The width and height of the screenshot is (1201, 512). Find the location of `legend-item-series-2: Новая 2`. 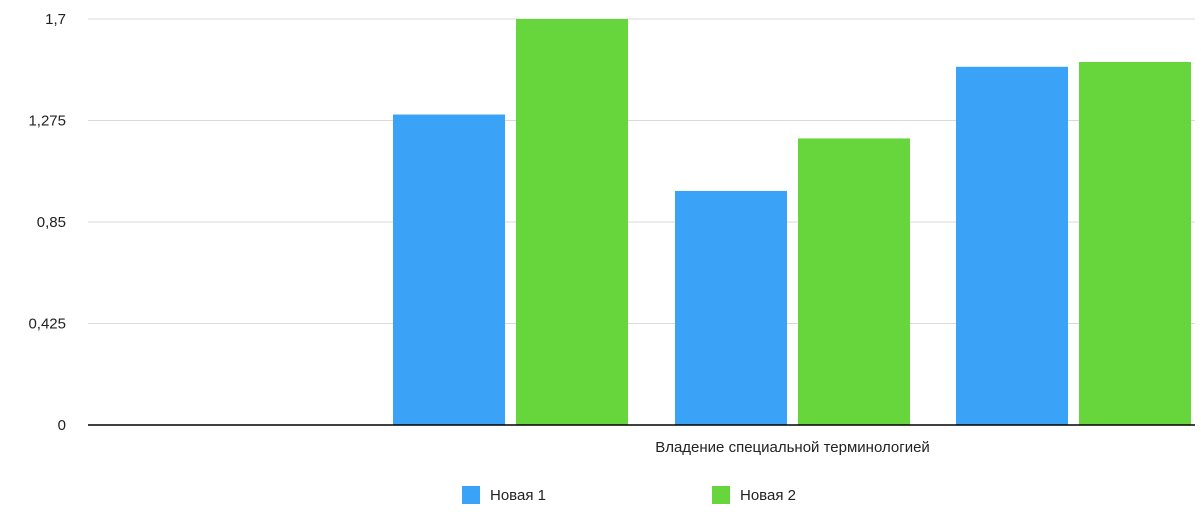

legend-item-series-2: Новая 2 is located at coordinates (754, 495).